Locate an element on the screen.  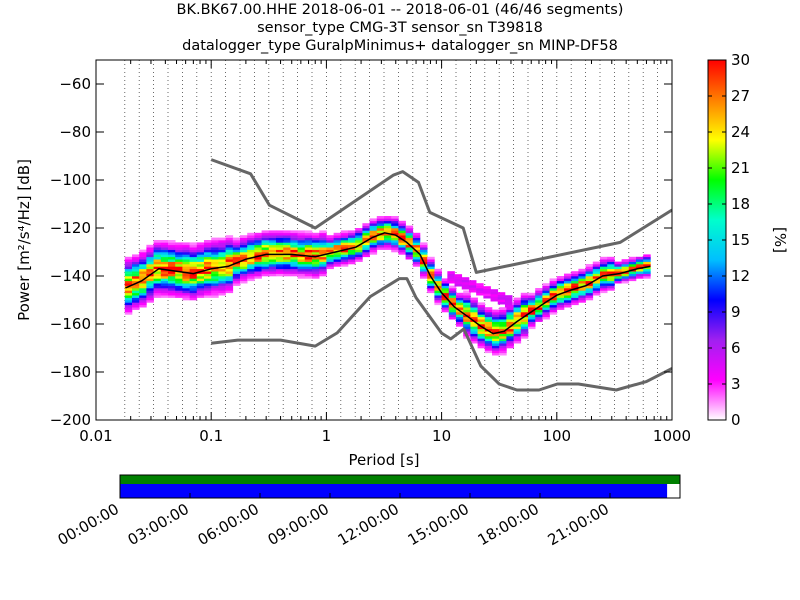
y-tick-label: −60 is located at coordinates (75, 84).